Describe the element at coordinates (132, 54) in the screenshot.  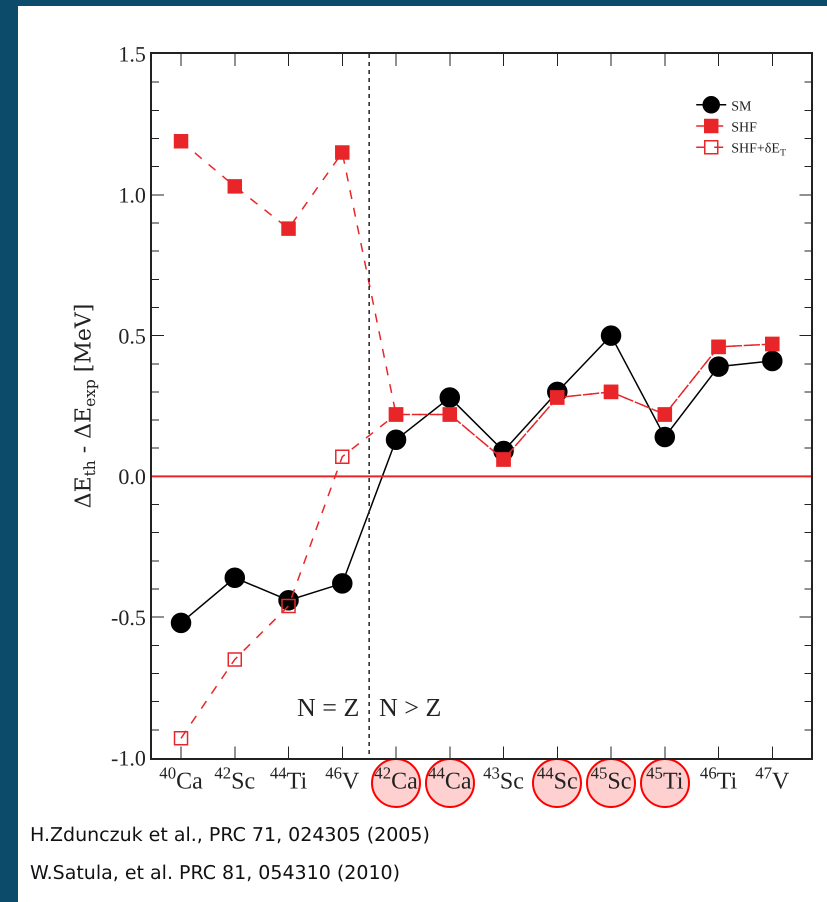
I see `y-tick-label: 1.5` at that location.